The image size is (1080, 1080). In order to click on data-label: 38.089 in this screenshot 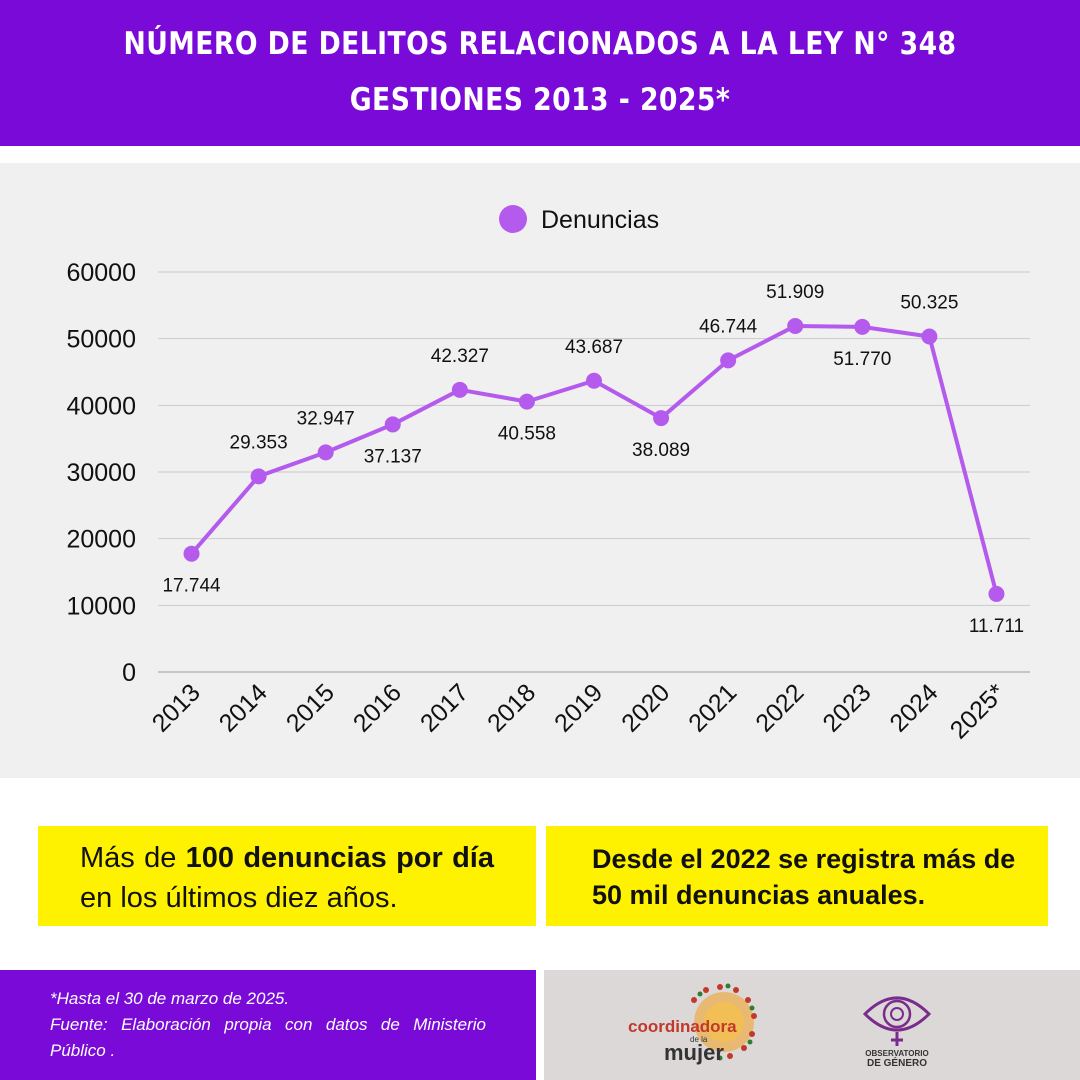, I will do `click(661, 450)`.